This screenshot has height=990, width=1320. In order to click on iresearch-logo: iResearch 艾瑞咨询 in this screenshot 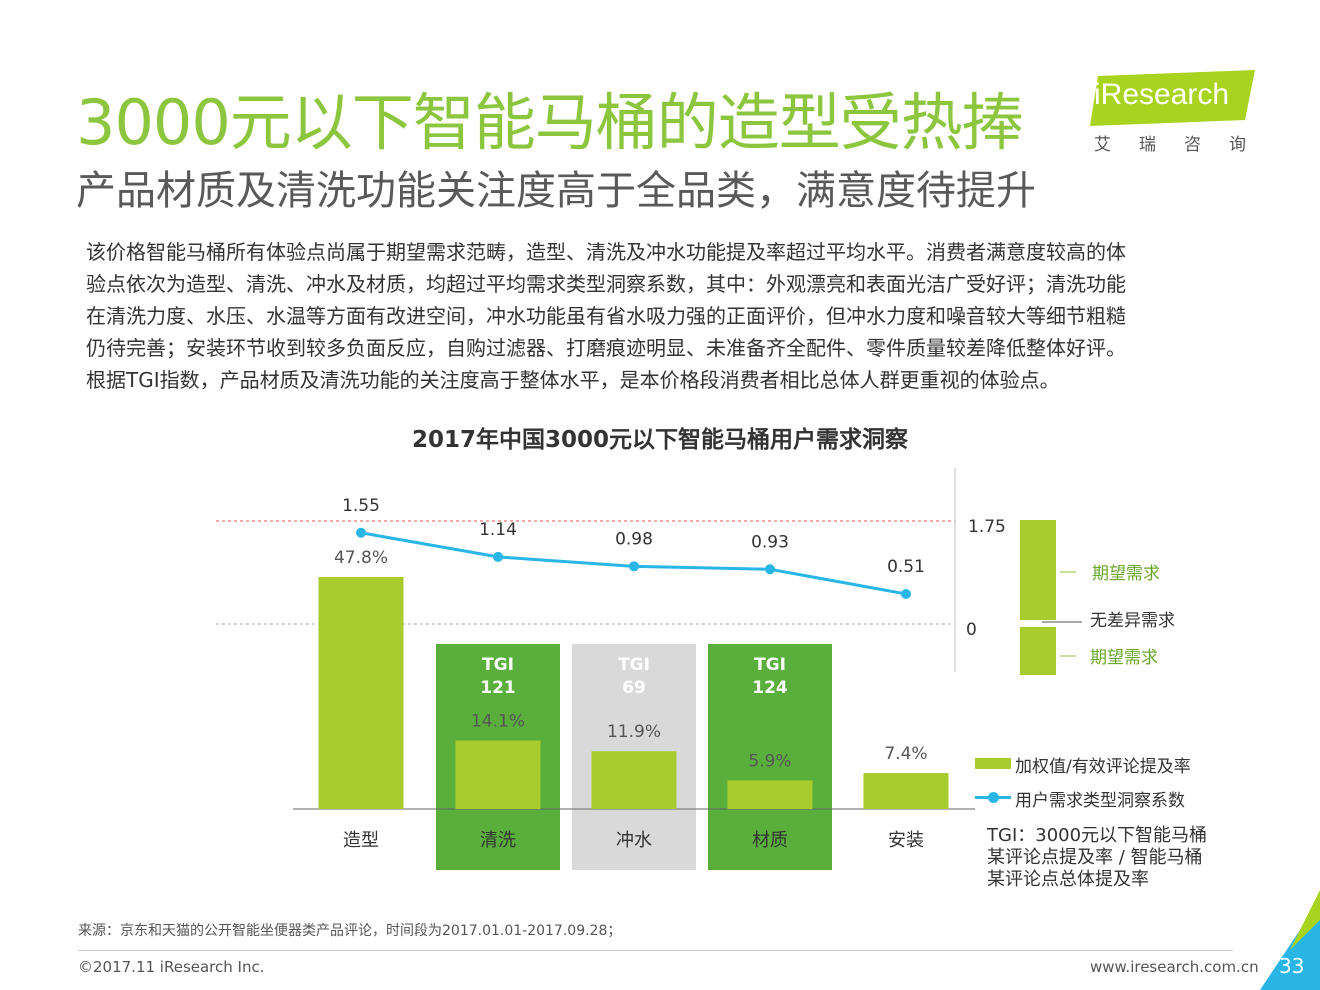, I will do `click(1177, 115)`.